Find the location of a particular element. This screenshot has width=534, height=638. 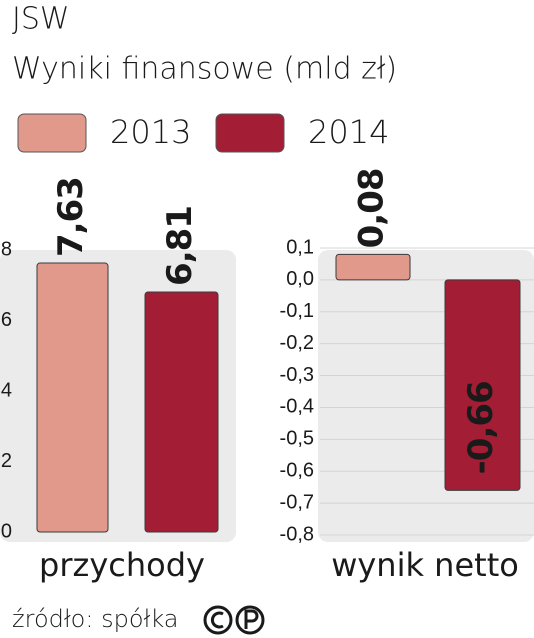

y-tick-label: 0,1 is located at coordinates (300, 247).